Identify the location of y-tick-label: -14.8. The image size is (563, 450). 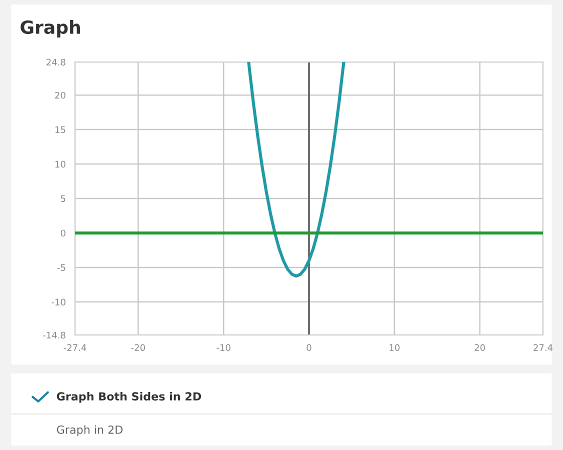
(54, 335).